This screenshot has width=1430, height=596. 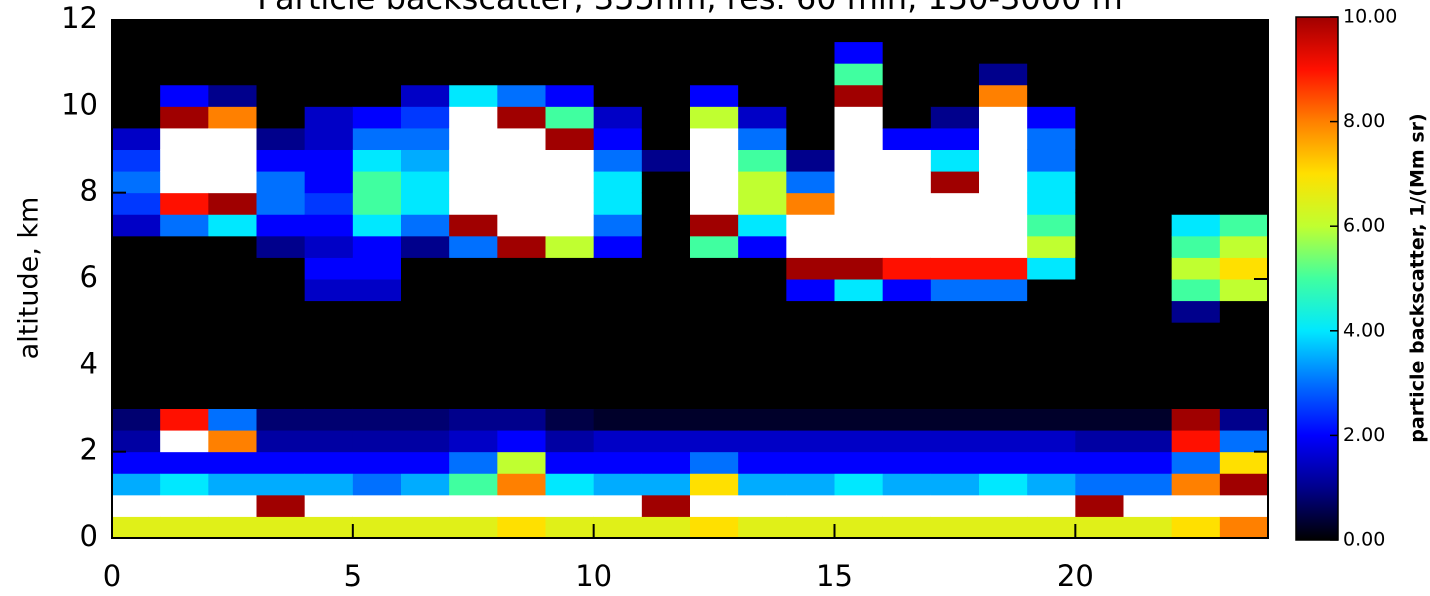 I want to click on colorbar-label: particle backscatter, 1/(Mm sr), so click(x=1418, y=277).